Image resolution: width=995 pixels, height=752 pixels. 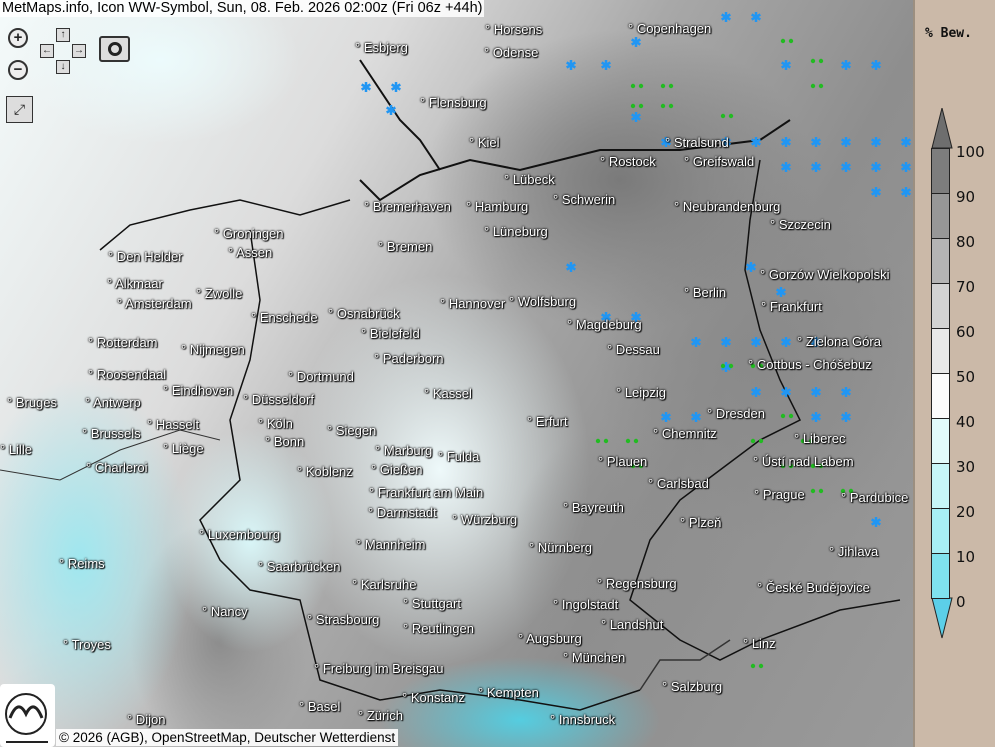 I want to click on legend-tick-label: 20, so click(x=966, y=512).